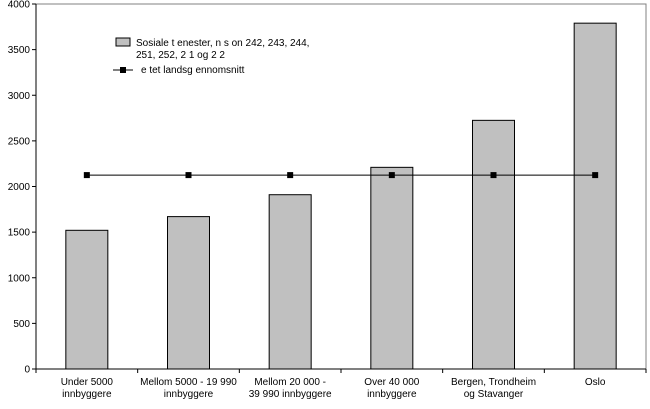 The height and width of the screenshot is (409, 650). I want to click on x-tick-label: Bergen, Trondheim og Stavanger, so click(493, 388).